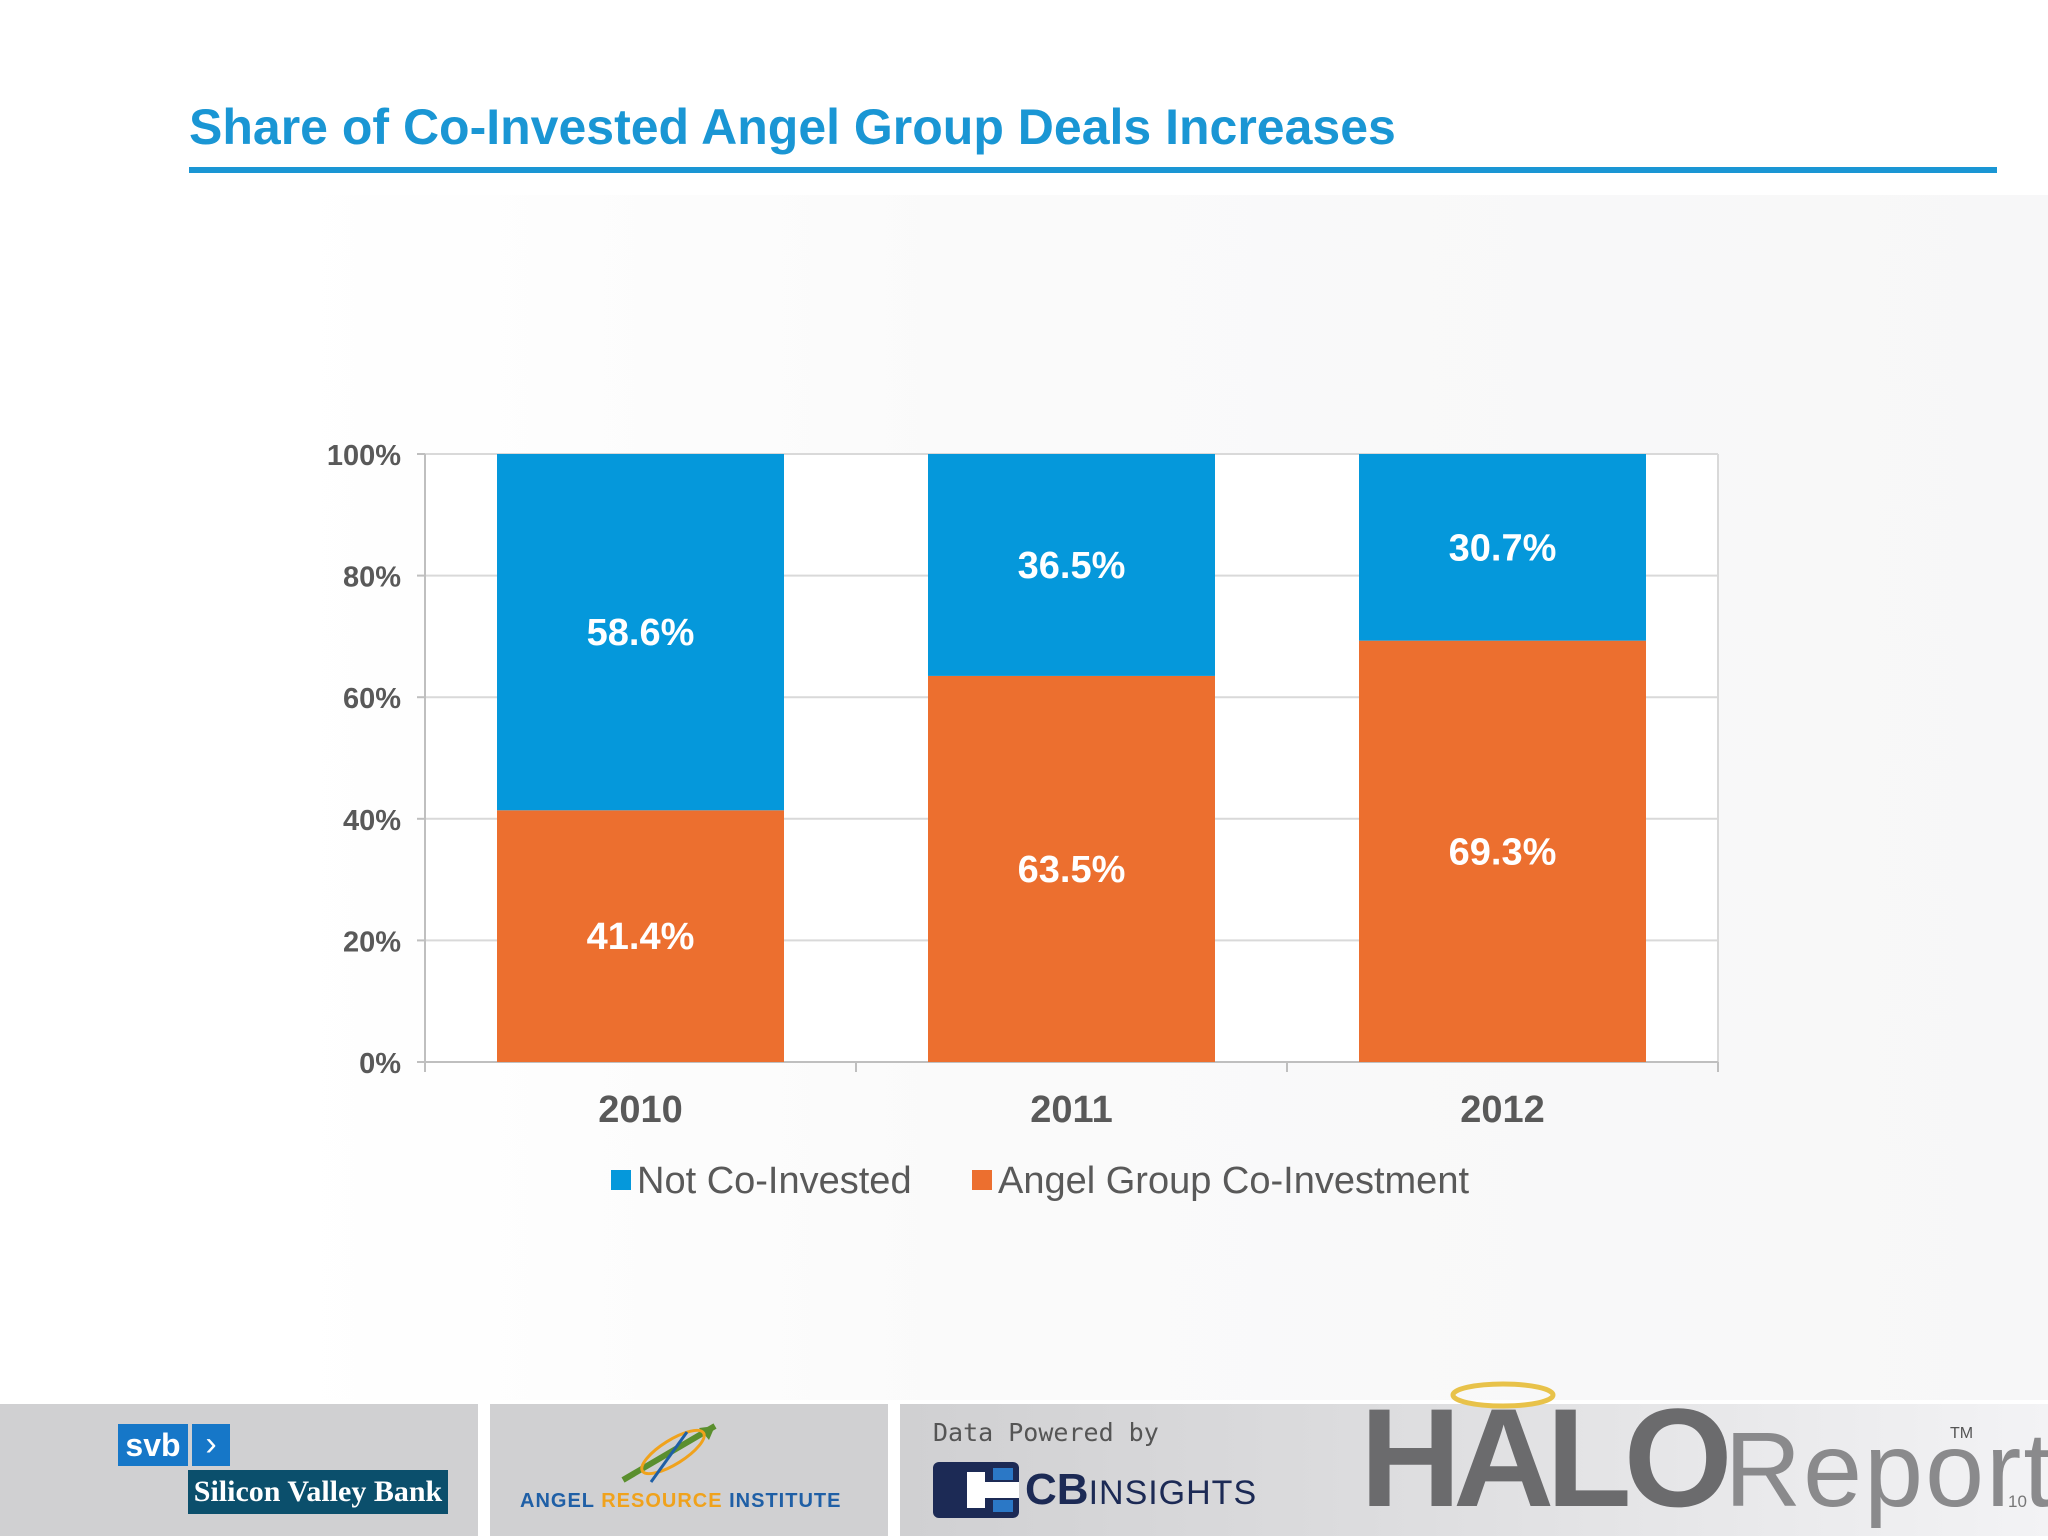 The height and width of the screenshot is (1540, 2048). Describe the element at coordinates (561, 1501) in the screenshot. I see `ari-text-left: ANGEL` at that location.